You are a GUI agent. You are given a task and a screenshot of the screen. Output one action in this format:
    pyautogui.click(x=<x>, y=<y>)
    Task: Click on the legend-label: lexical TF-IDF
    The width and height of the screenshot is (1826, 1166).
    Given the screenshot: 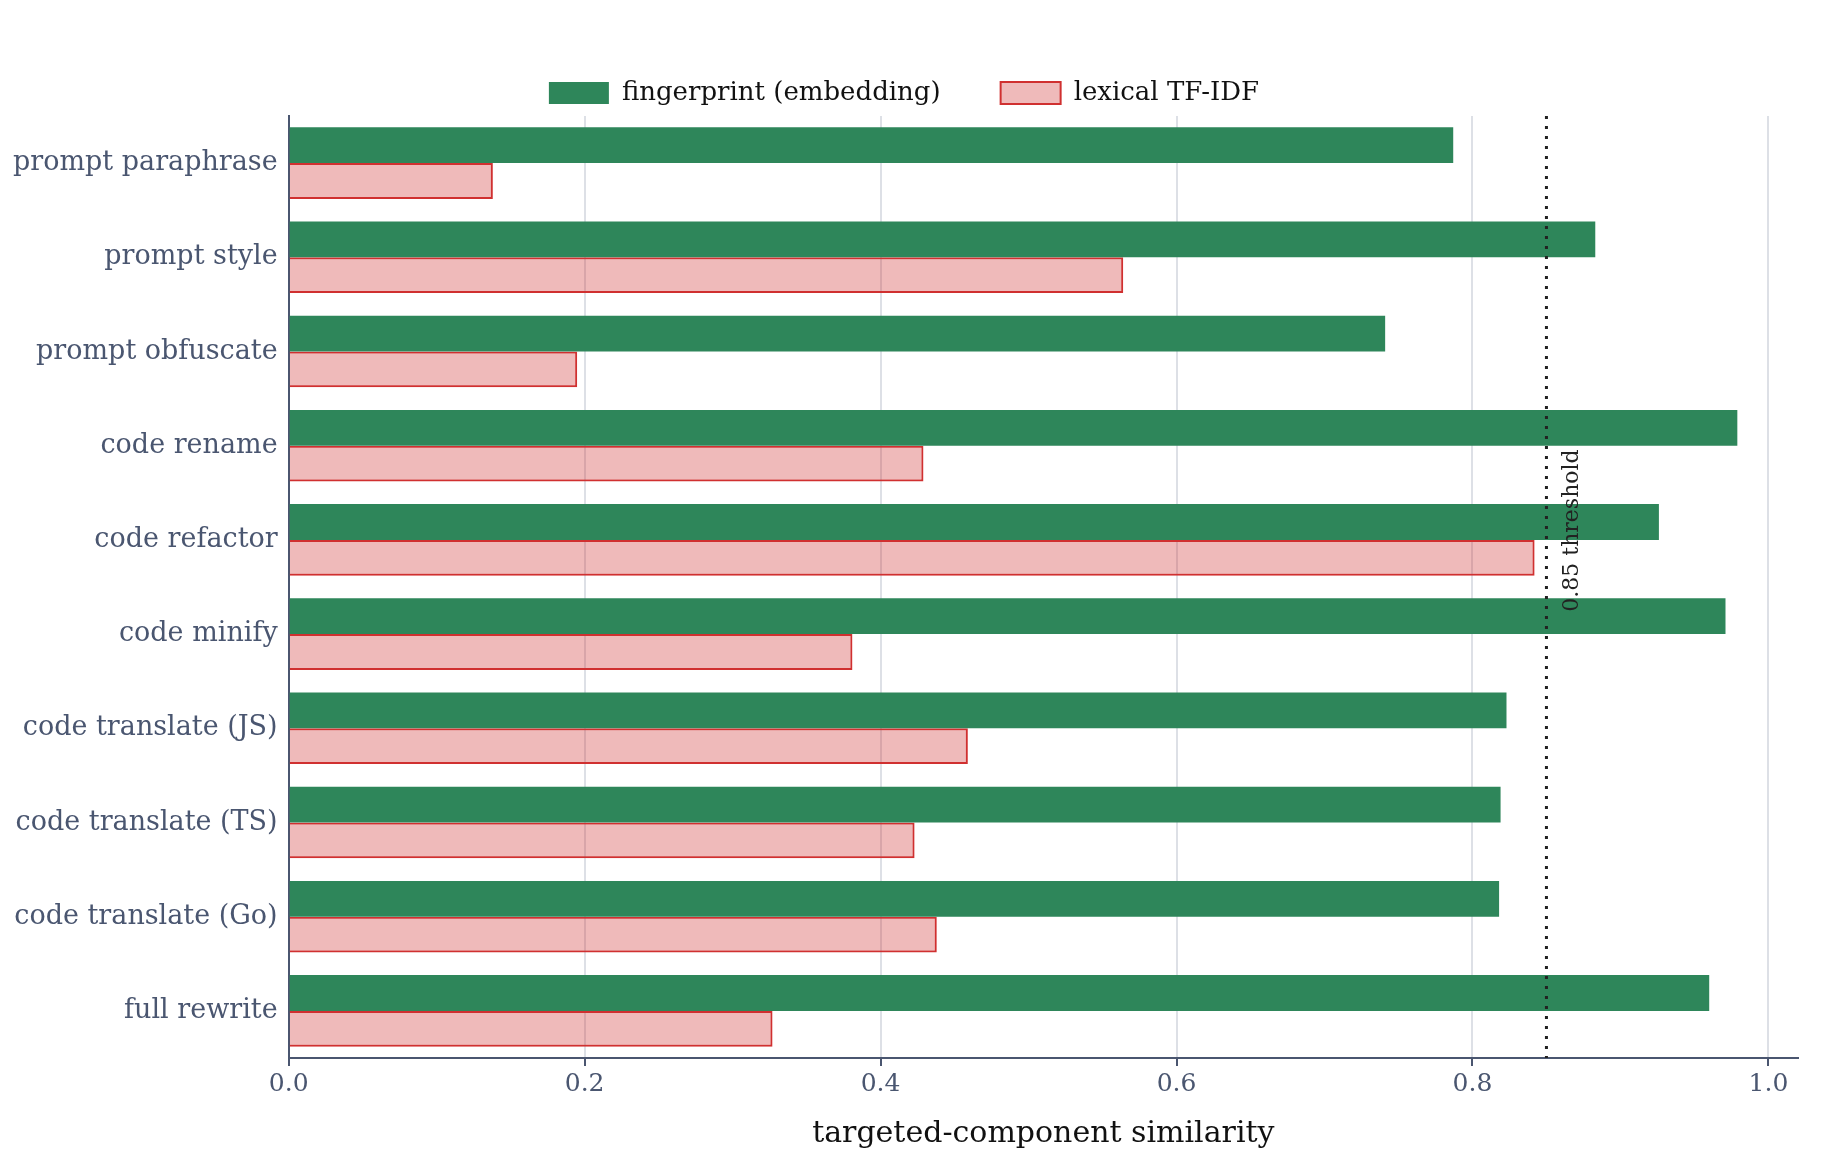 What is the action you would take?
    pyautogui.click(x=1166, y=90)
    